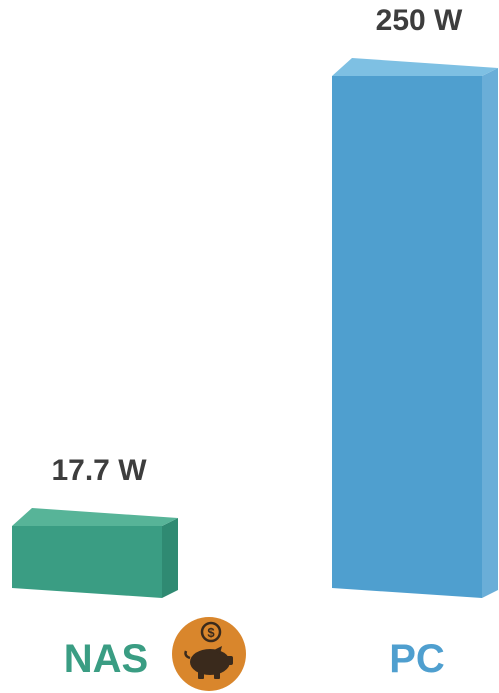 This screenshot has height=693, width=499. Describe the element at coordinates (417, 659) in the screenshot. I see `category-label-pc: PC` at that location.